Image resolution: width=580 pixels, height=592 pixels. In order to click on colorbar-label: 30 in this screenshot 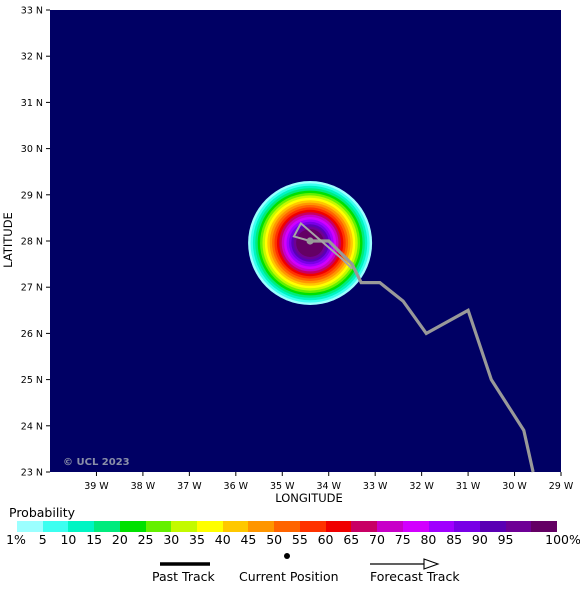, I will do `click(171, 539)`.